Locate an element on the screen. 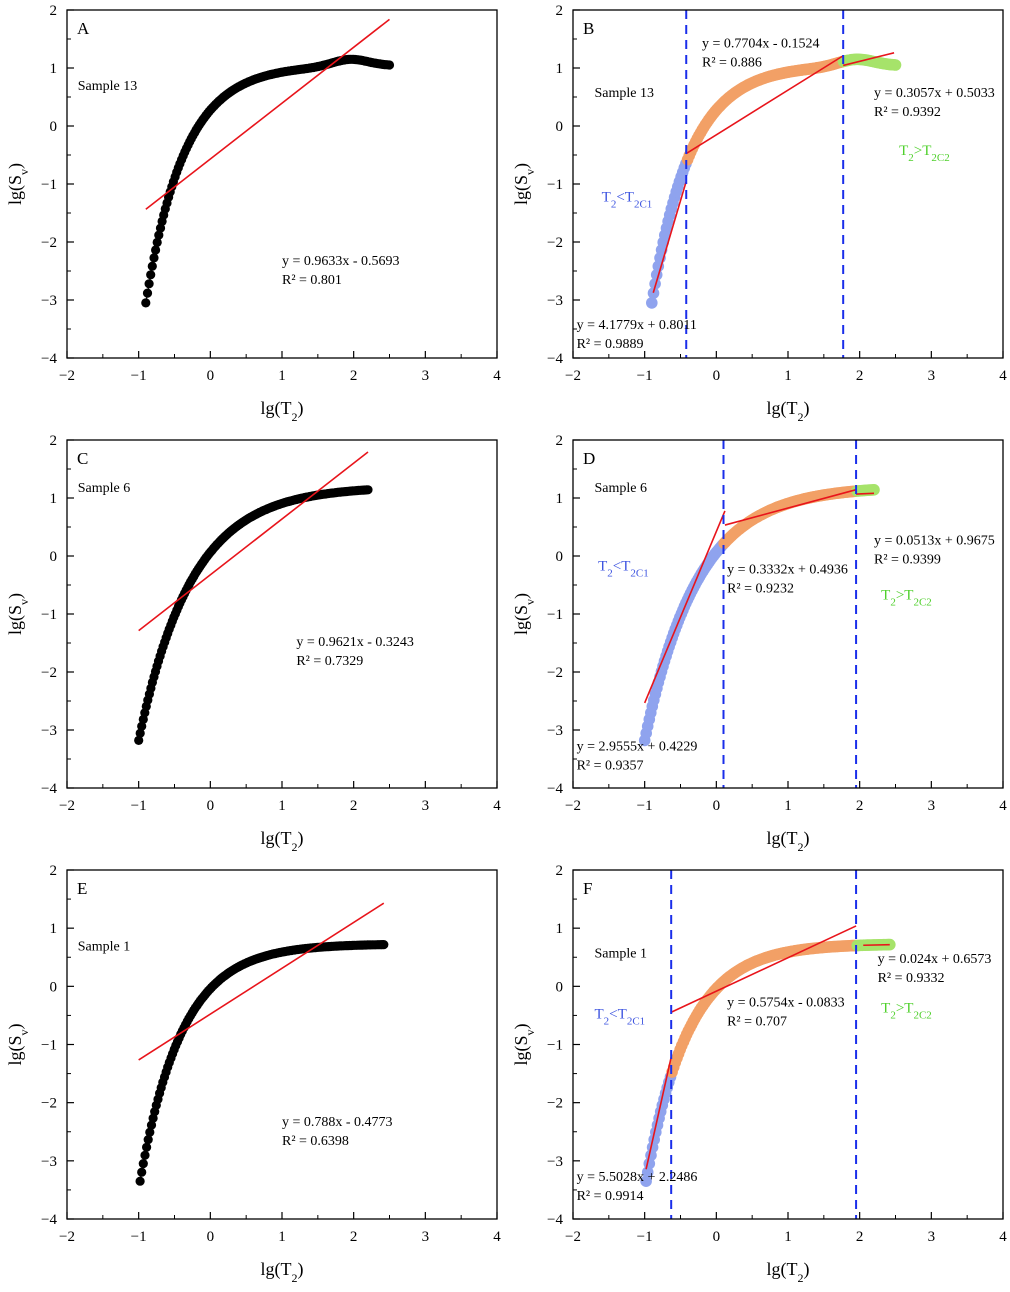  fit-r-squared: R² = 0.9889 is located at coordinates (610, 344).